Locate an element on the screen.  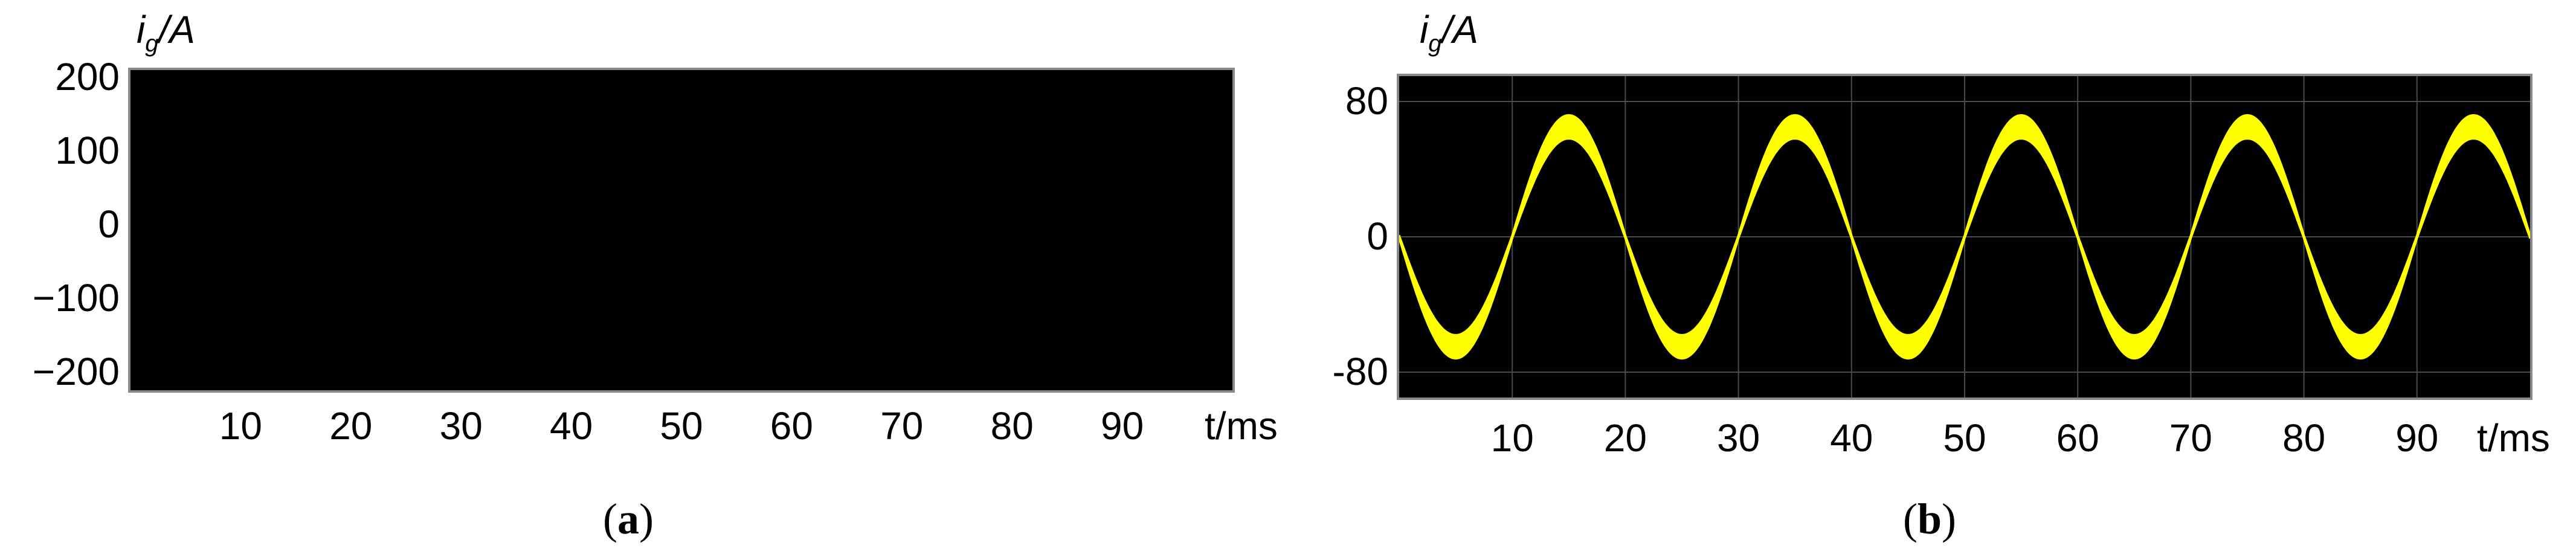
panel-caption-letter: b is located at coordinates (1929, 519).